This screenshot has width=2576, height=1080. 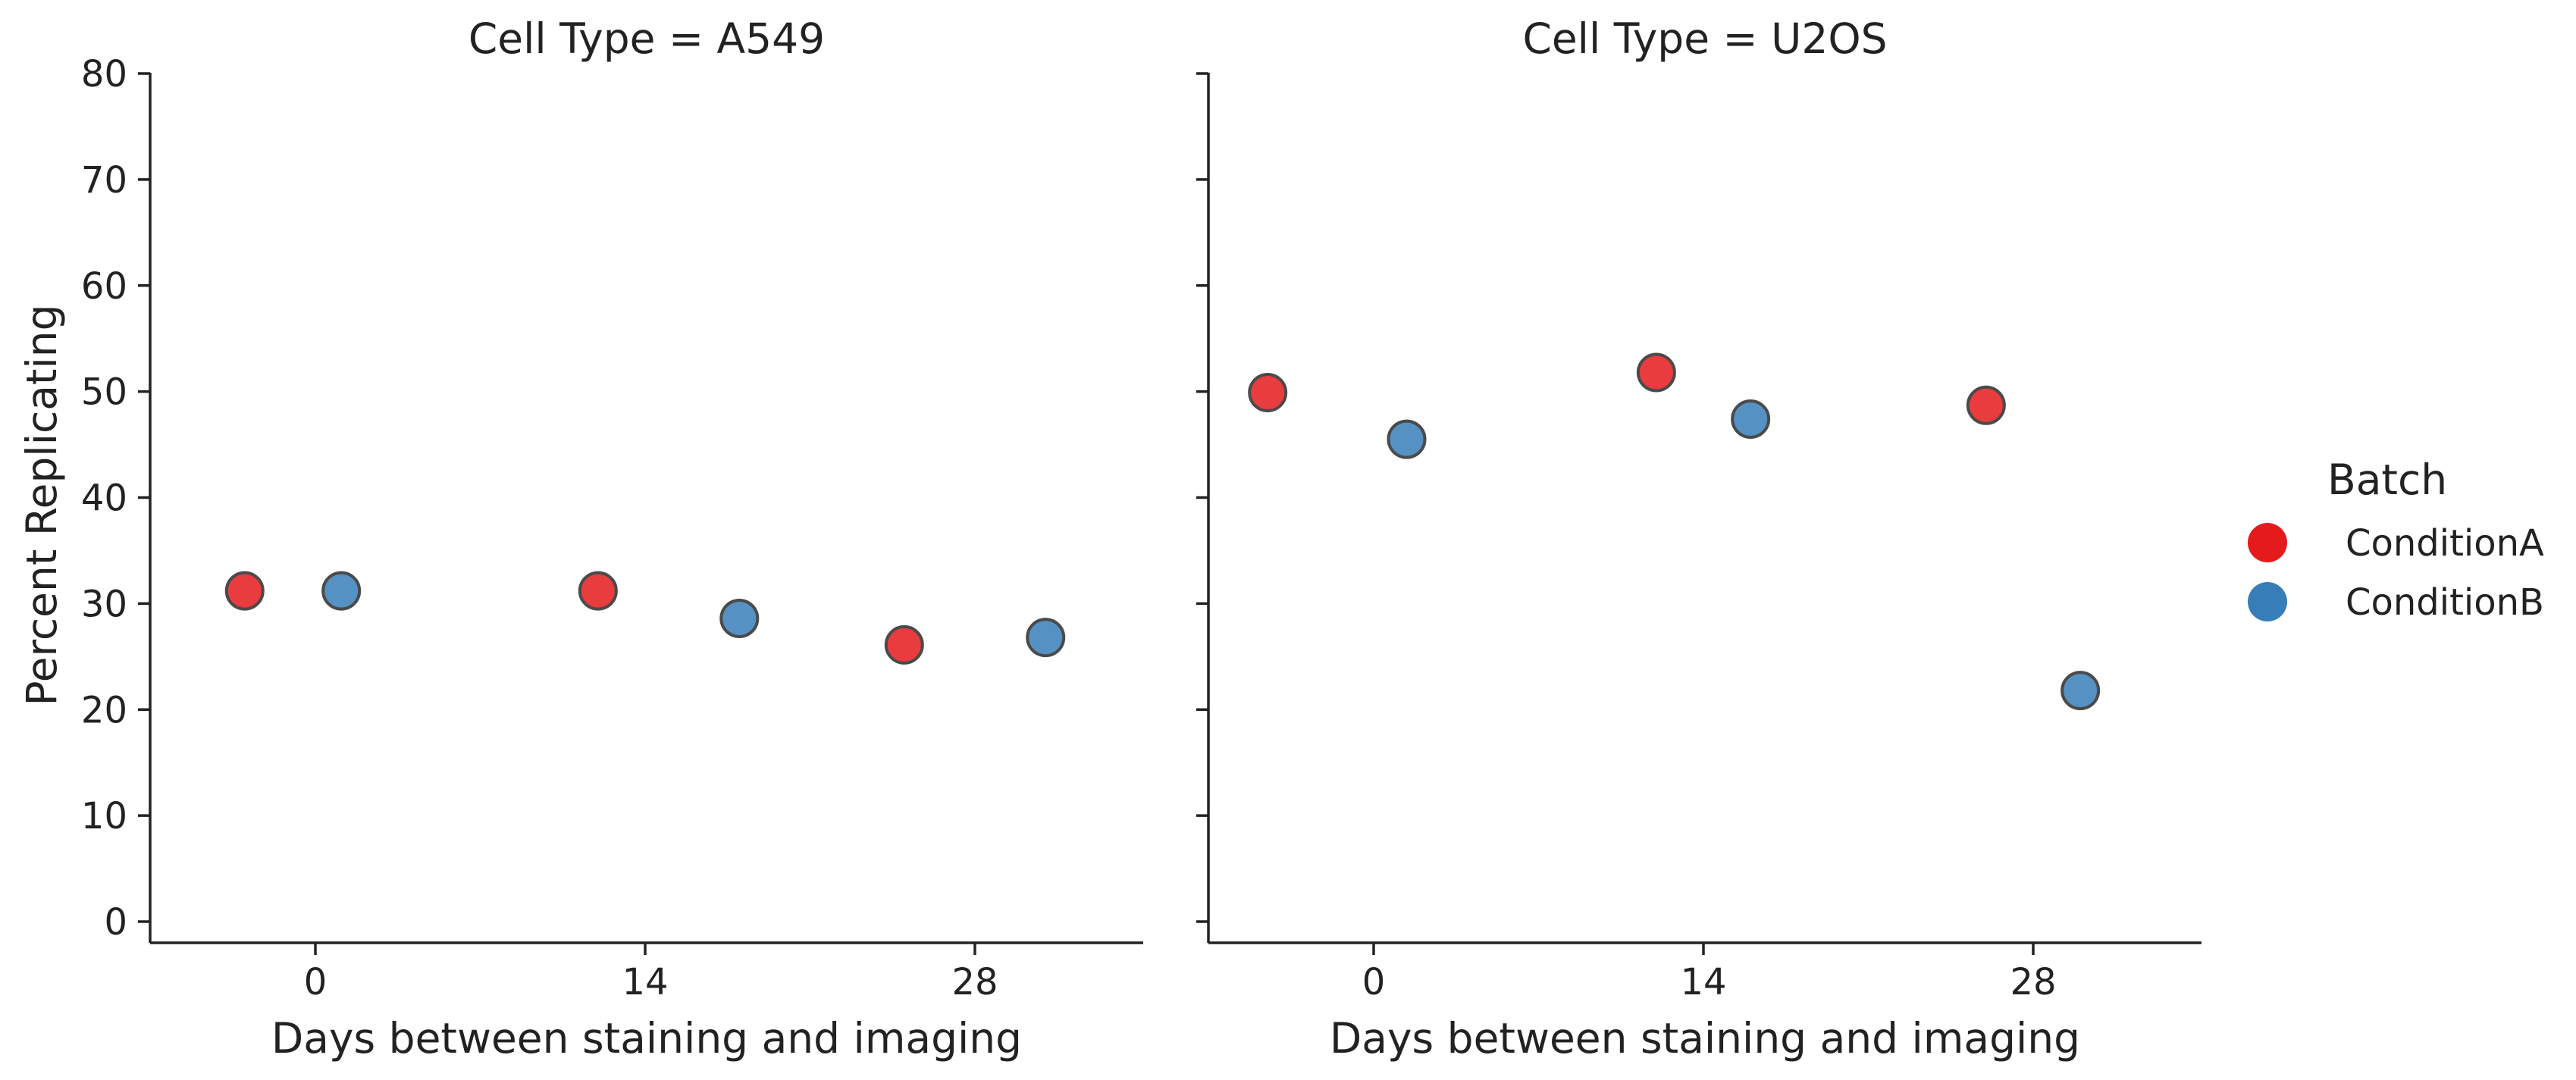 What do you see at coordinates (2267, 542) in the screenshot?
I see `legend-marker-conditiona` at bounding box center [2267, 542].